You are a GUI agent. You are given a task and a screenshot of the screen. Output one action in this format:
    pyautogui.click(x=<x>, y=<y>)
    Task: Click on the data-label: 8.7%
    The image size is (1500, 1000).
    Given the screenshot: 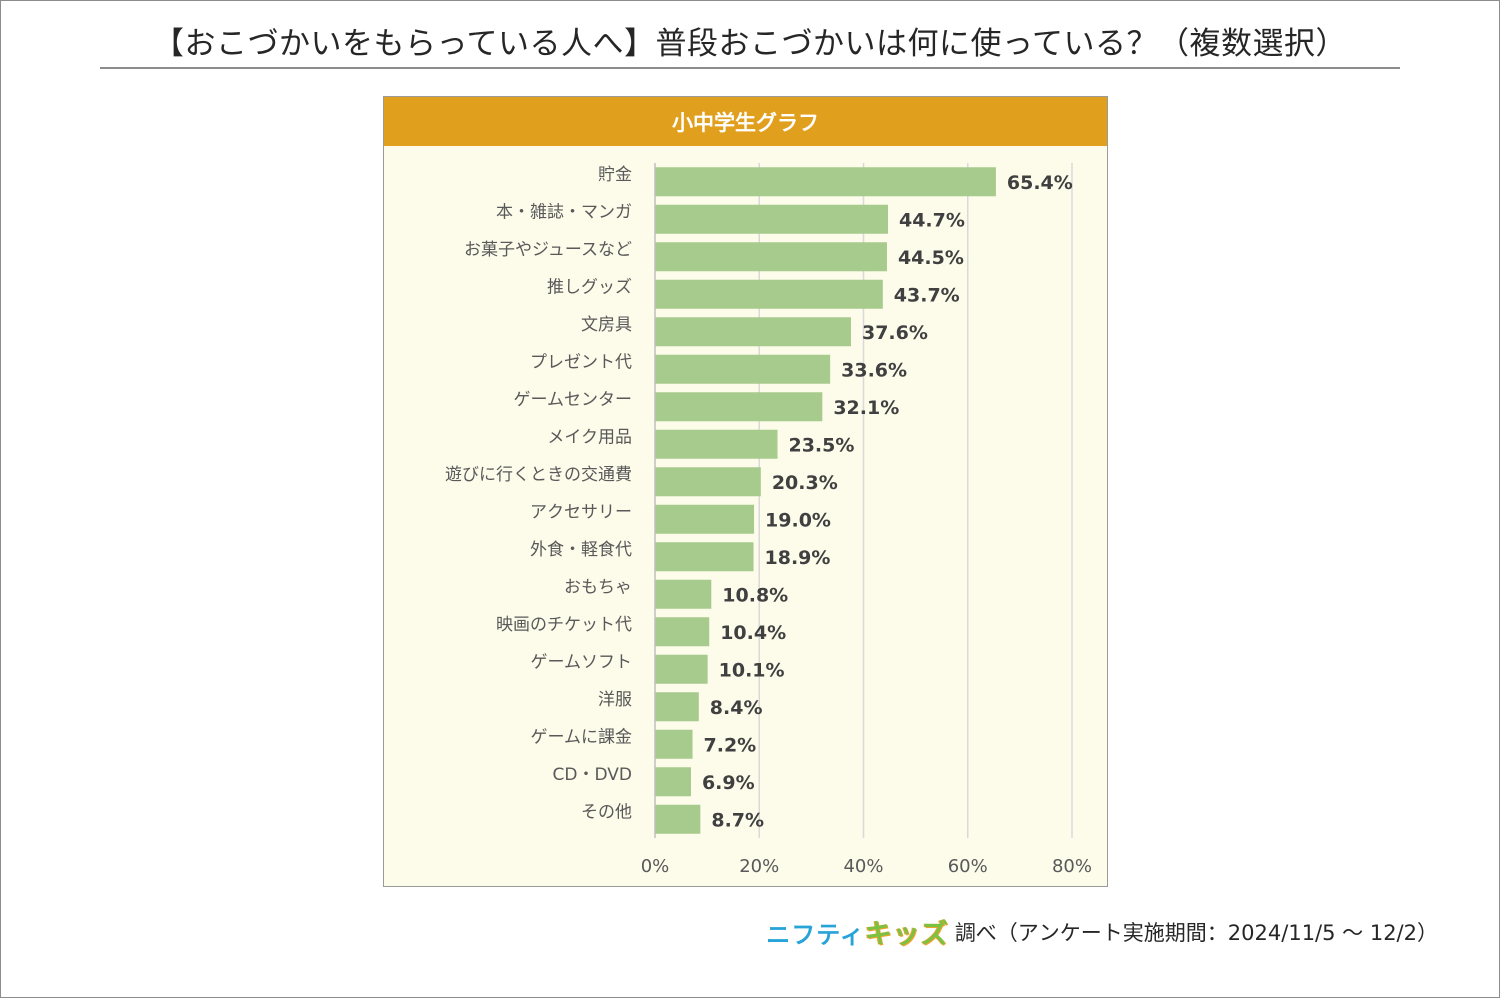 What is the action you would take?
    pyautogui.click(x=737, y=820)
    